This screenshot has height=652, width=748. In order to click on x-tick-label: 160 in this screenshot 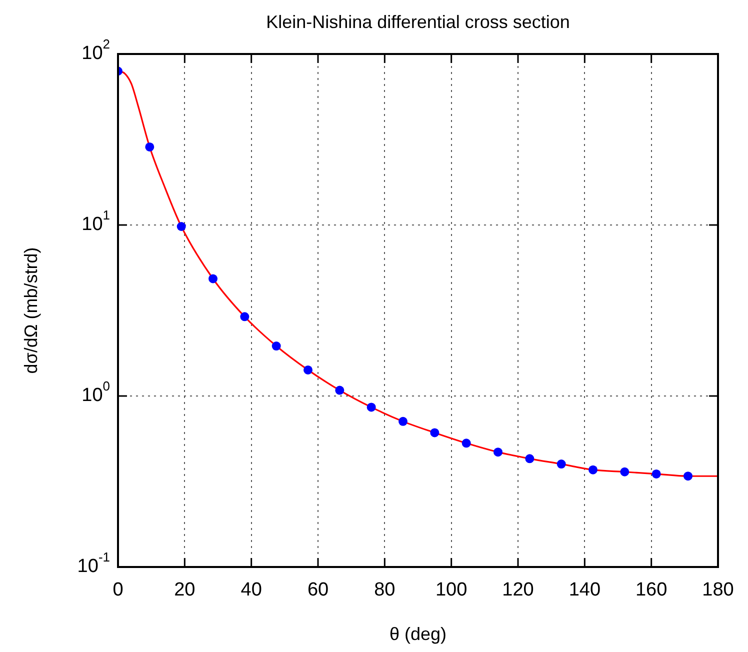, I will do `click(651, 590)`.